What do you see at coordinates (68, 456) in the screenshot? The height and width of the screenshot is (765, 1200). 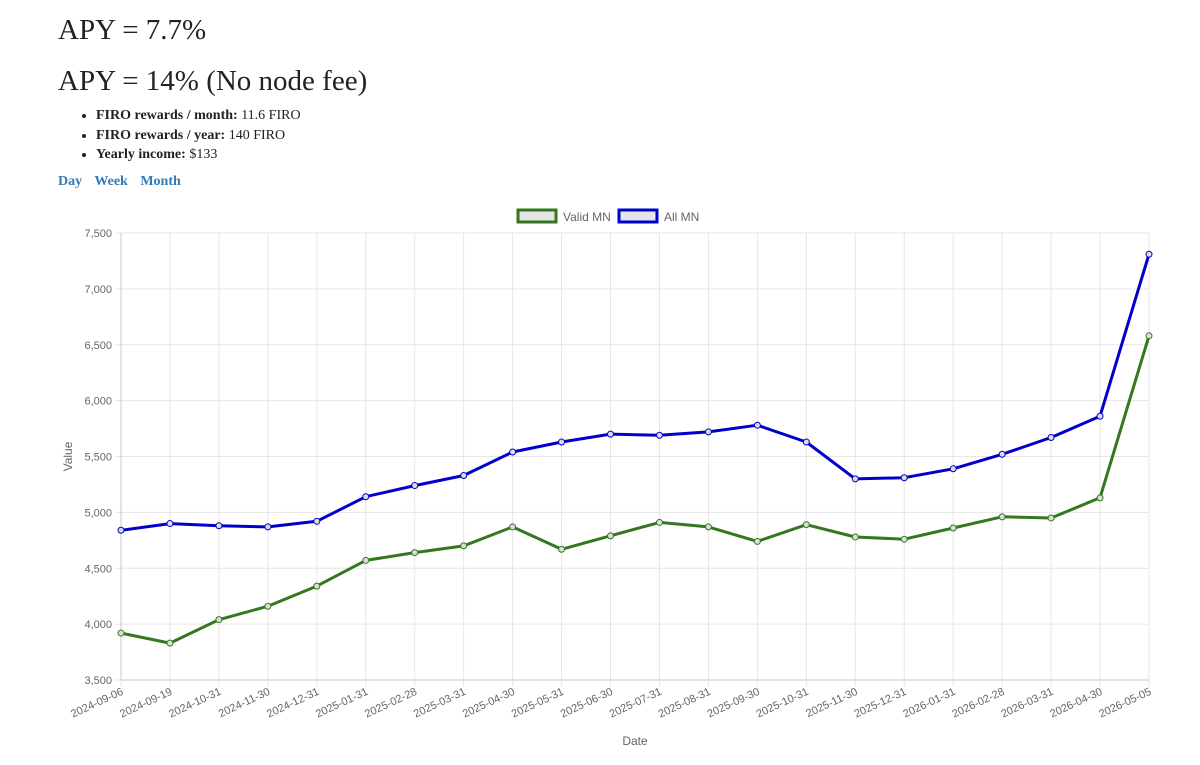 I see `y-axis-title: Value` at bounding box center [68, 456].